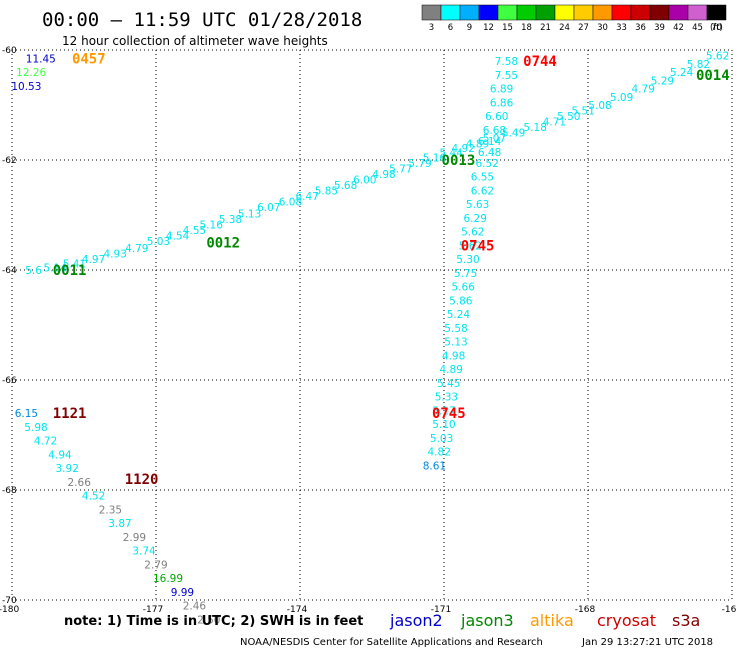  I want to click on colorbar-label: 12, so click(488, 28).